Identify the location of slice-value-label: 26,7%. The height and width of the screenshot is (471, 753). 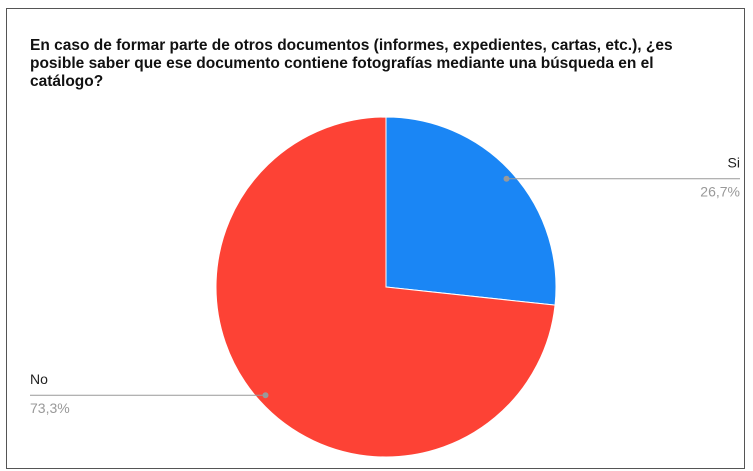
(720, 191).